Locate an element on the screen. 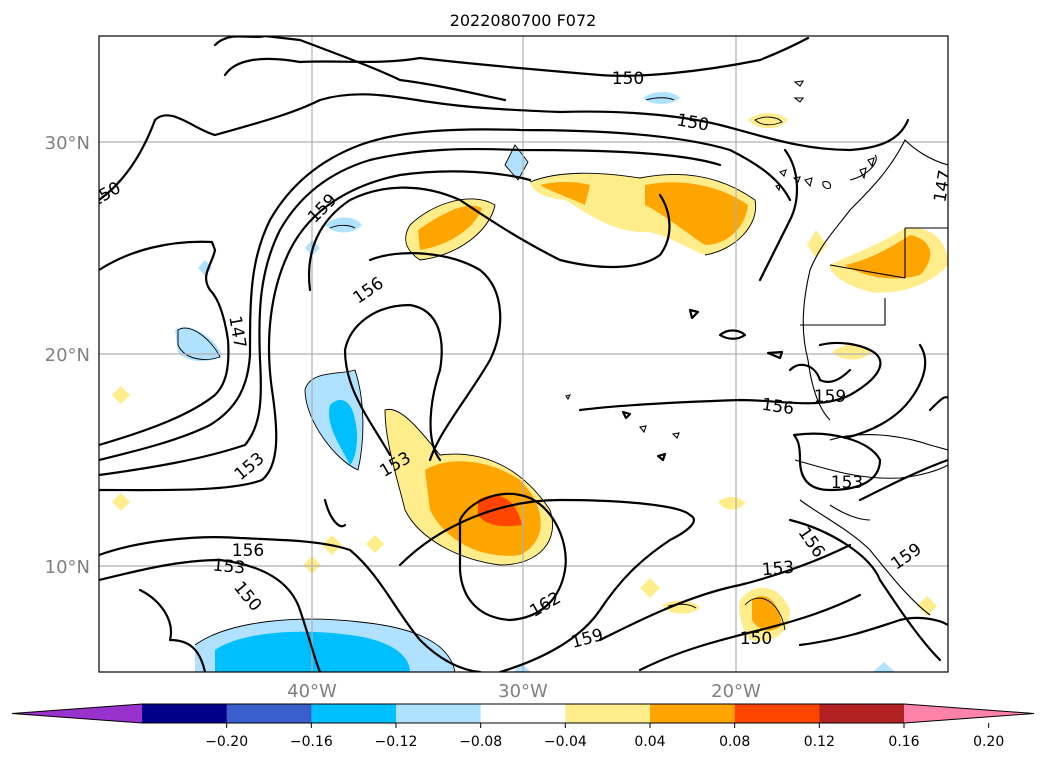 The width and height of the screenshot is (1047, 763). lon-label-40w: 40°W is located at coordinates (312, 691).